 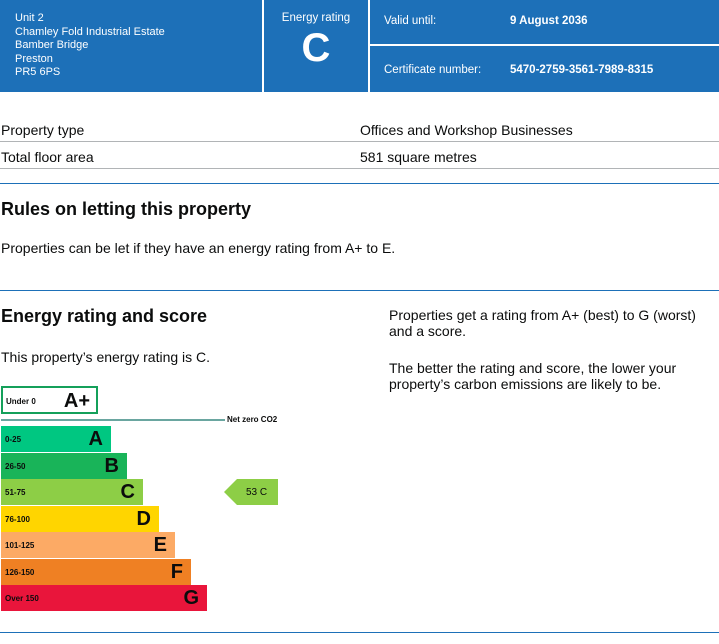 I want to click on band-c: 51-75 C, so click(x=72, y=492).